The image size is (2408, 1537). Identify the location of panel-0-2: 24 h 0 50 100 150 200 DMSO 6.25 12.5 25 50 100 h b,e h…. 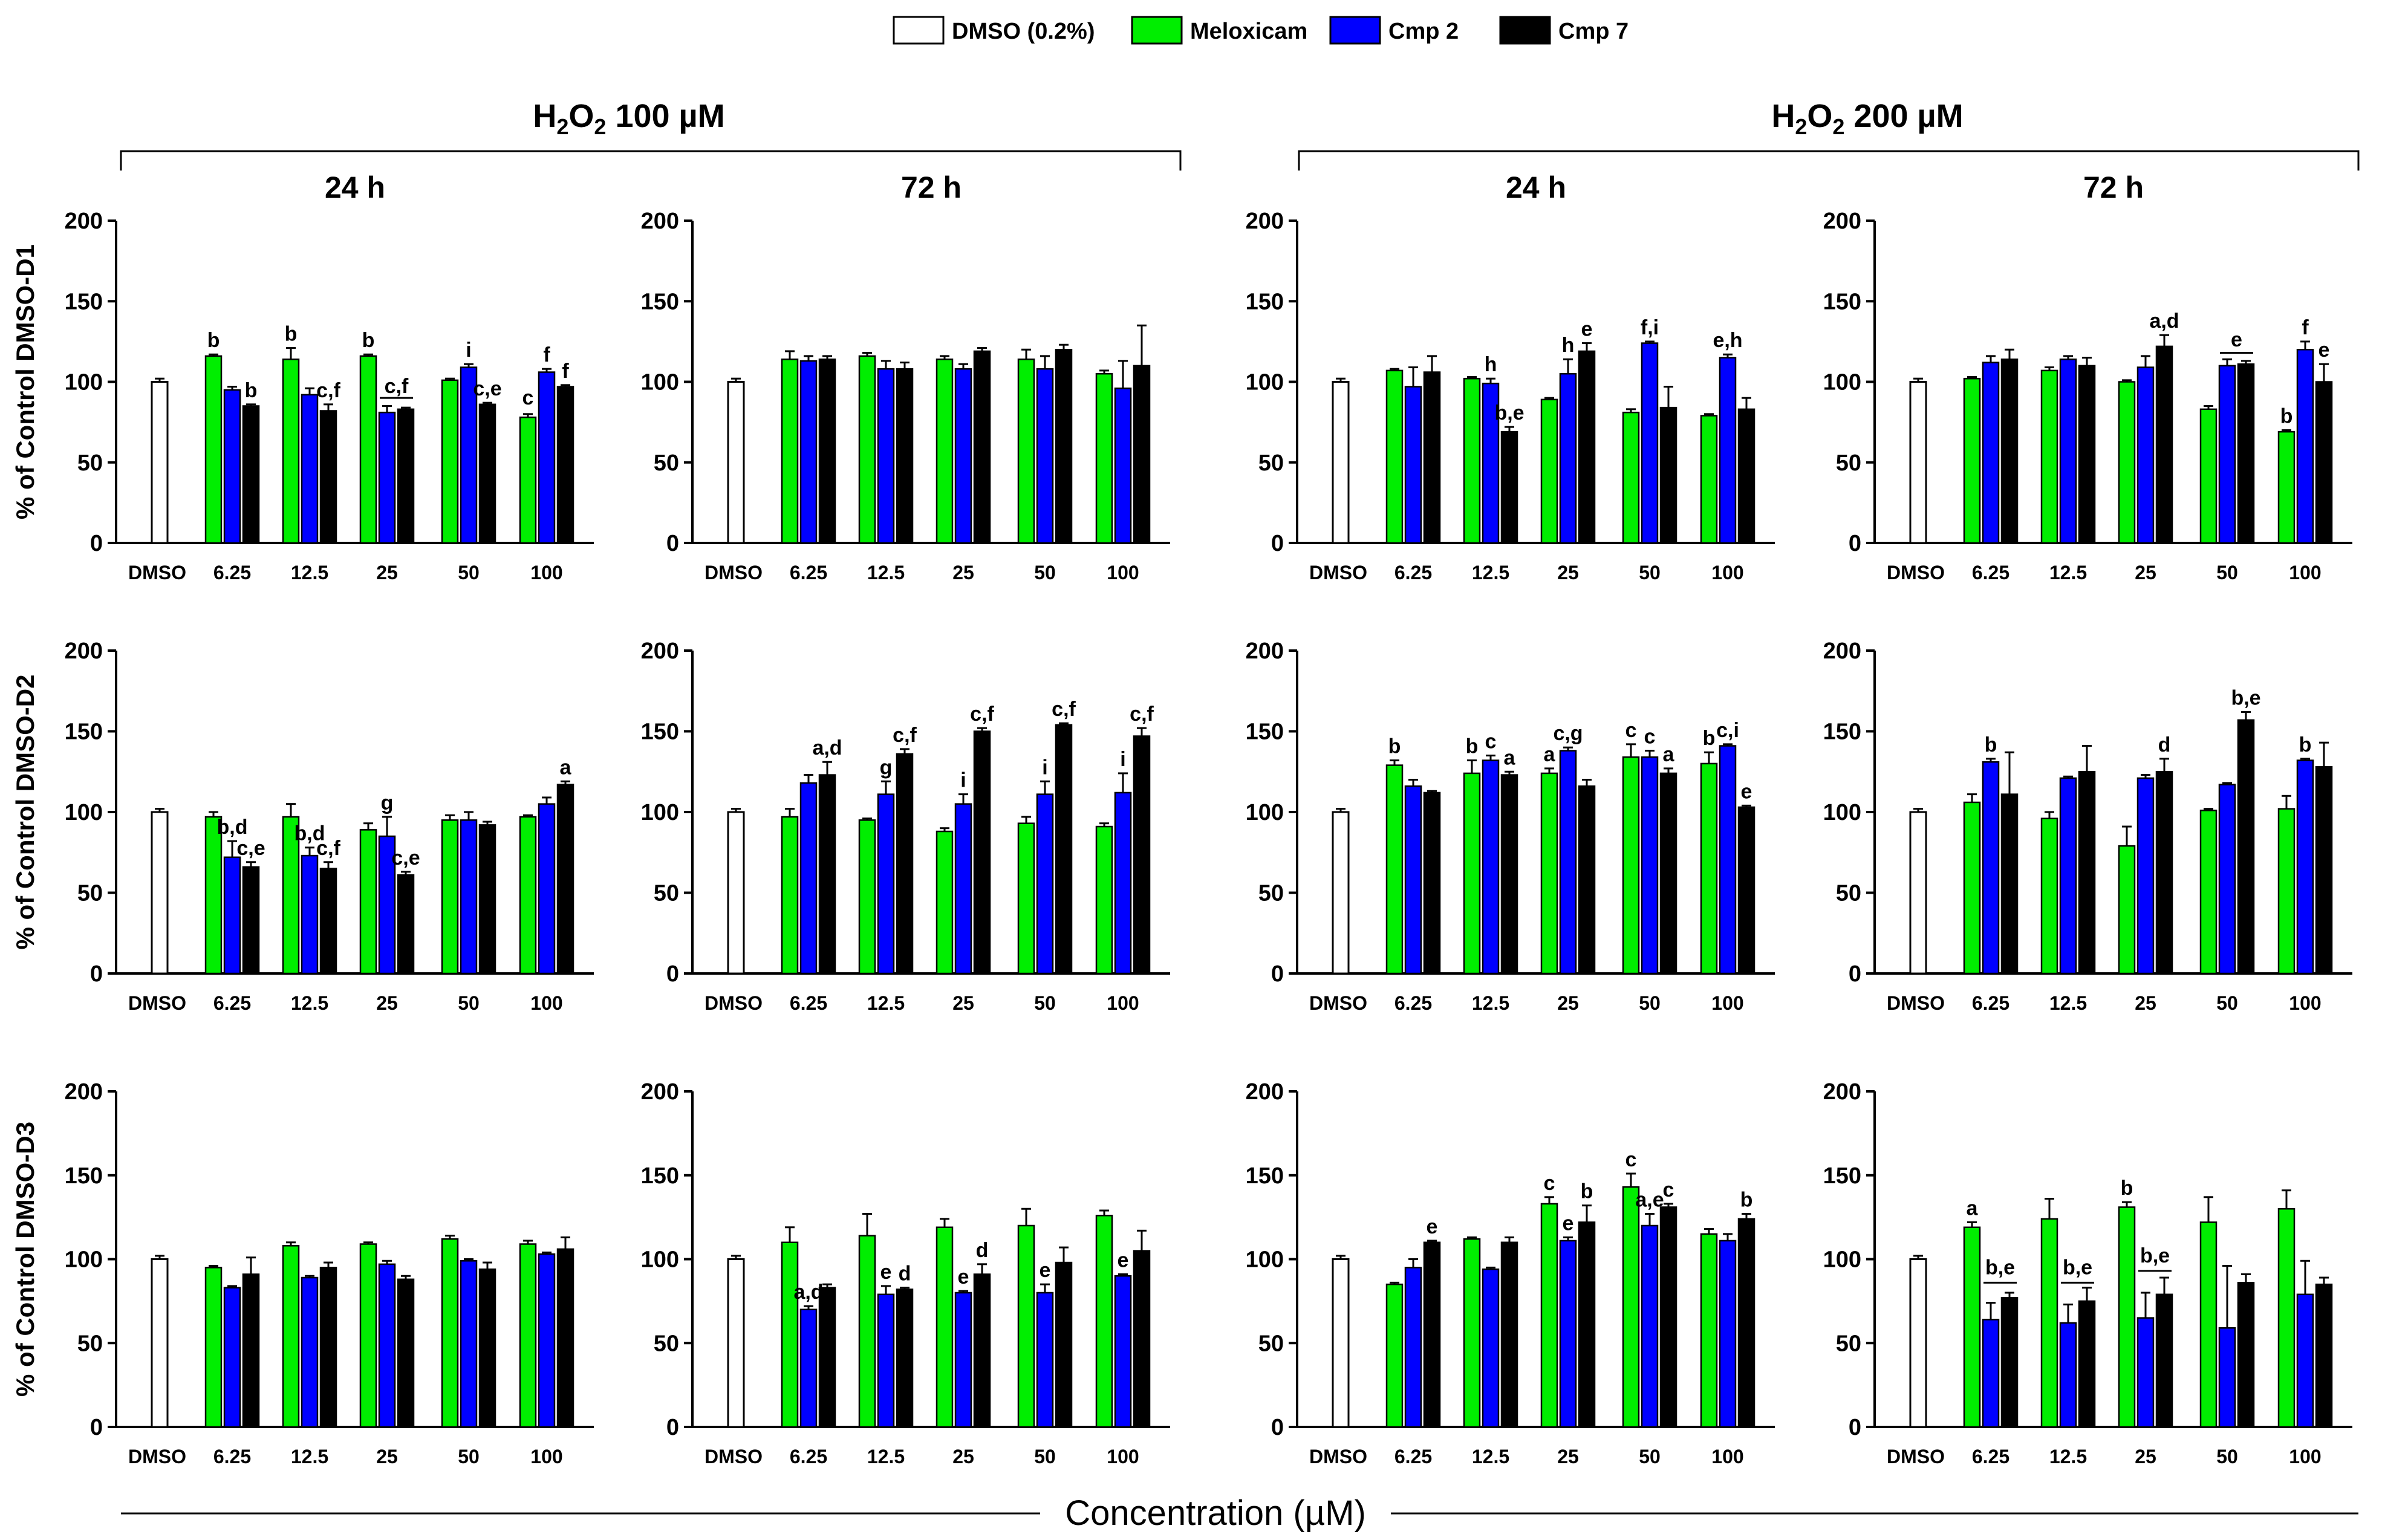
(1510, 377).